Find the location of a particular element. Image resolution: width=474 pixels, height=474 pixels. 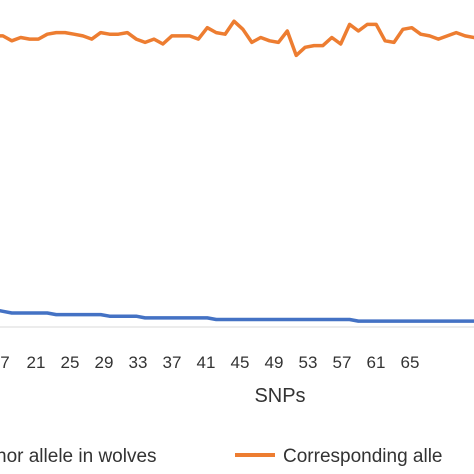

x-tick-label: 57 is located at coordinates (342, 362).